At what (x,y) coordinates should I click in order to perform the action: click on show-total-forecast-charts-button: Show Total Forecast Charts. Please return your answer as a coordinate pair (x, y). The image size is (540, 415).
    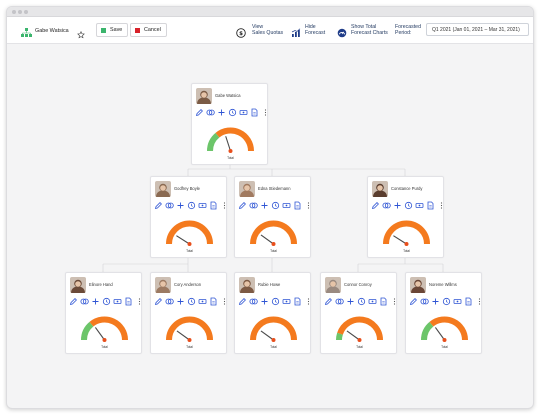
    Looking at the image, I should click on (365, 30).